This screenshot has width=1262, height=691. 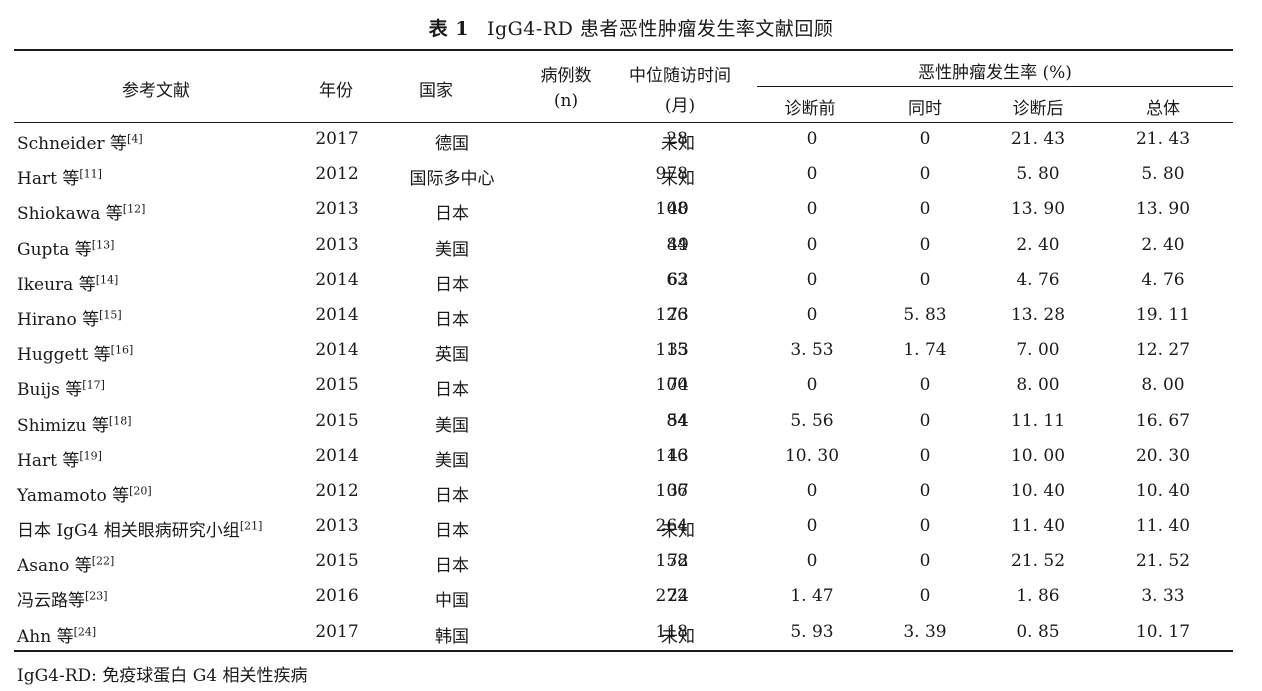 What do you see at coordinates (103, 561) in the screenshot?
I see `citation-number: [22]` at bounding box center [103, 561].